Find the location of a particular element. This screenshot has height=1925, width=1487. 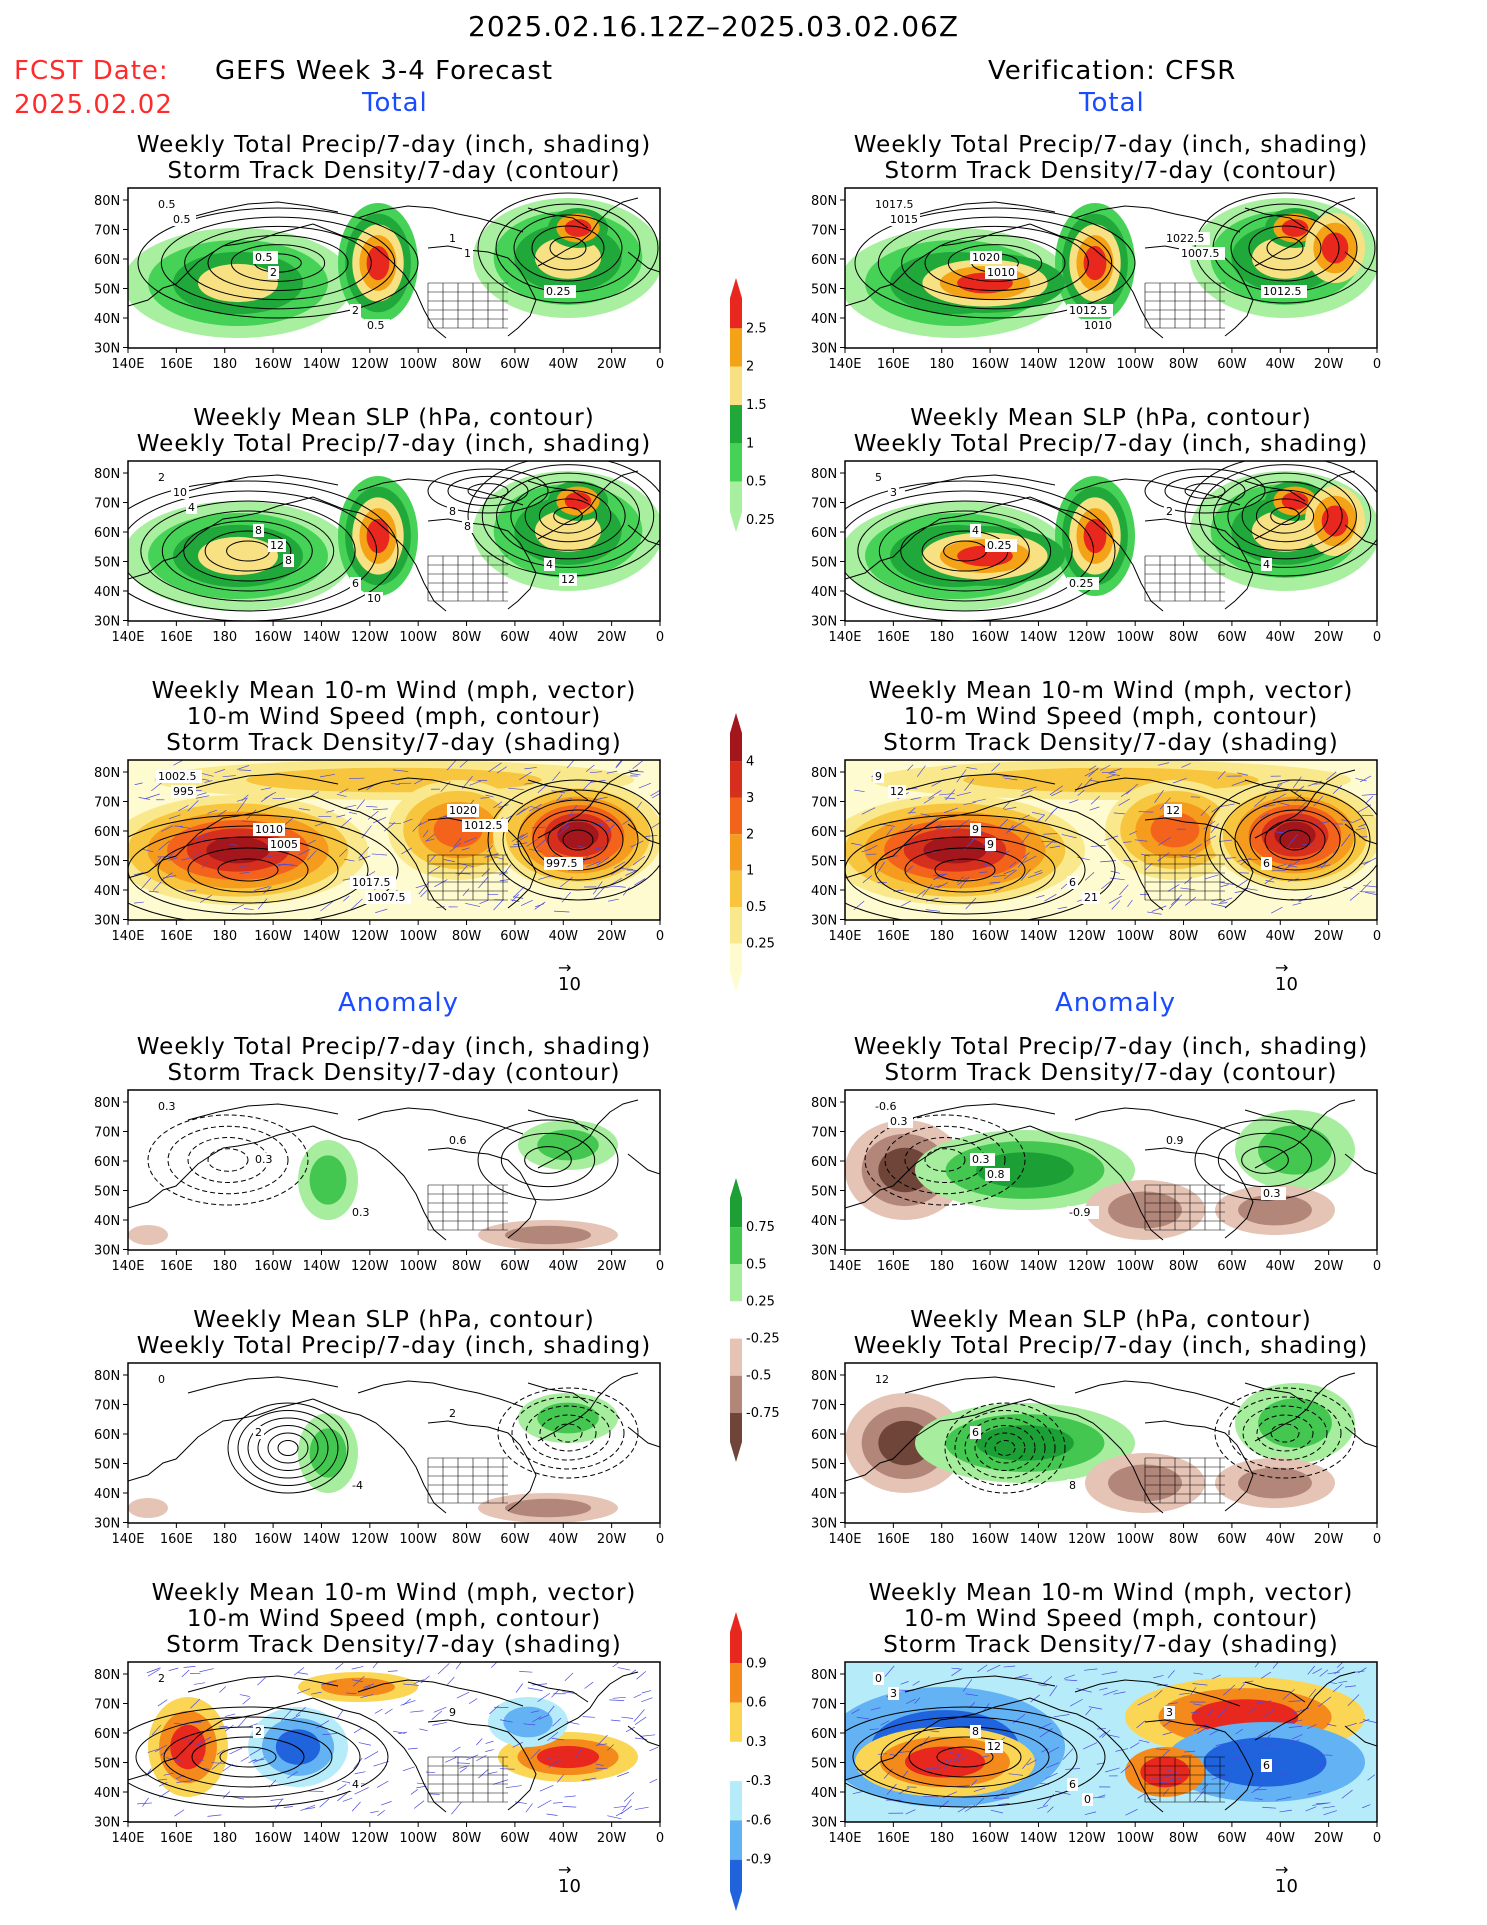

lat-label: 50N is located at coordinates (107, 1465).